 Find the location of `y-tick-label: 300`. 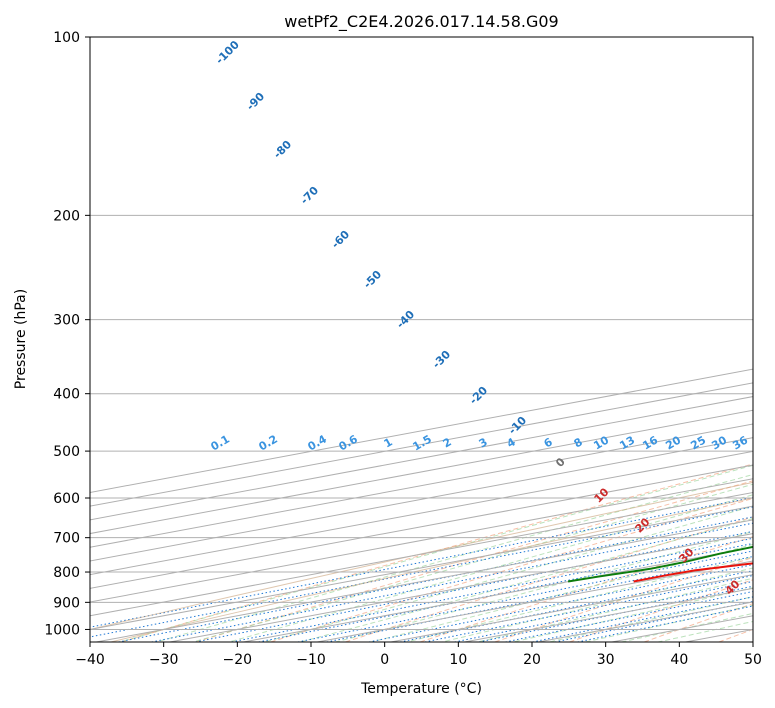

y-tick-label: 300 is located at coordinates (66, 321).